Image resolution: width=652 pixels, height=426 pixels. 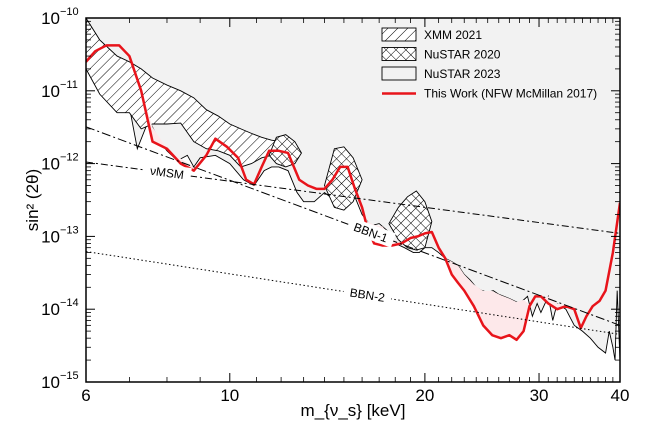 I want to click on x-axis-title: m_{ν_s} [keV], so click(x=353, y=410).